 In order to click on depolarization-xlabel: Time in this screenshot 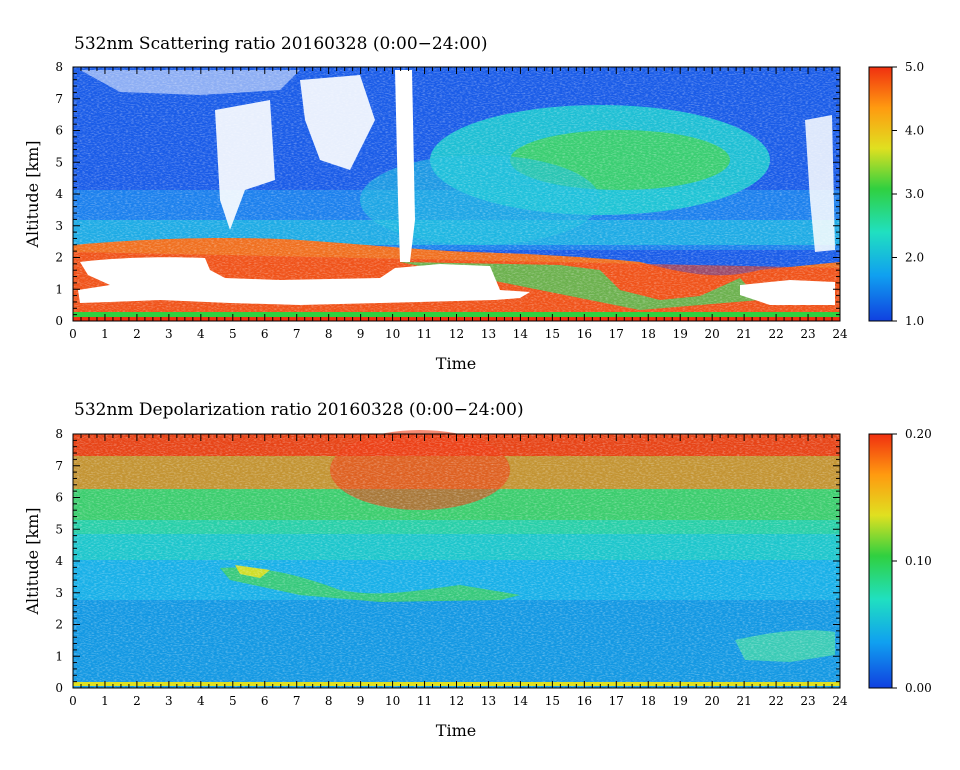, I will do `click(456, 730)`.